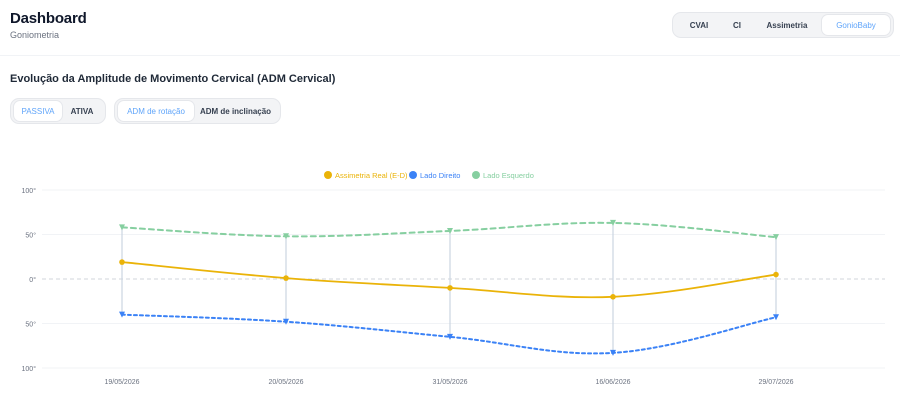 The height and width of the screenshot is (407, 900). What do you see at coordinates (508, 175) in the screenshot?
I see `legend-label: Lado Esquerdo` at bounding box center [508, 175].